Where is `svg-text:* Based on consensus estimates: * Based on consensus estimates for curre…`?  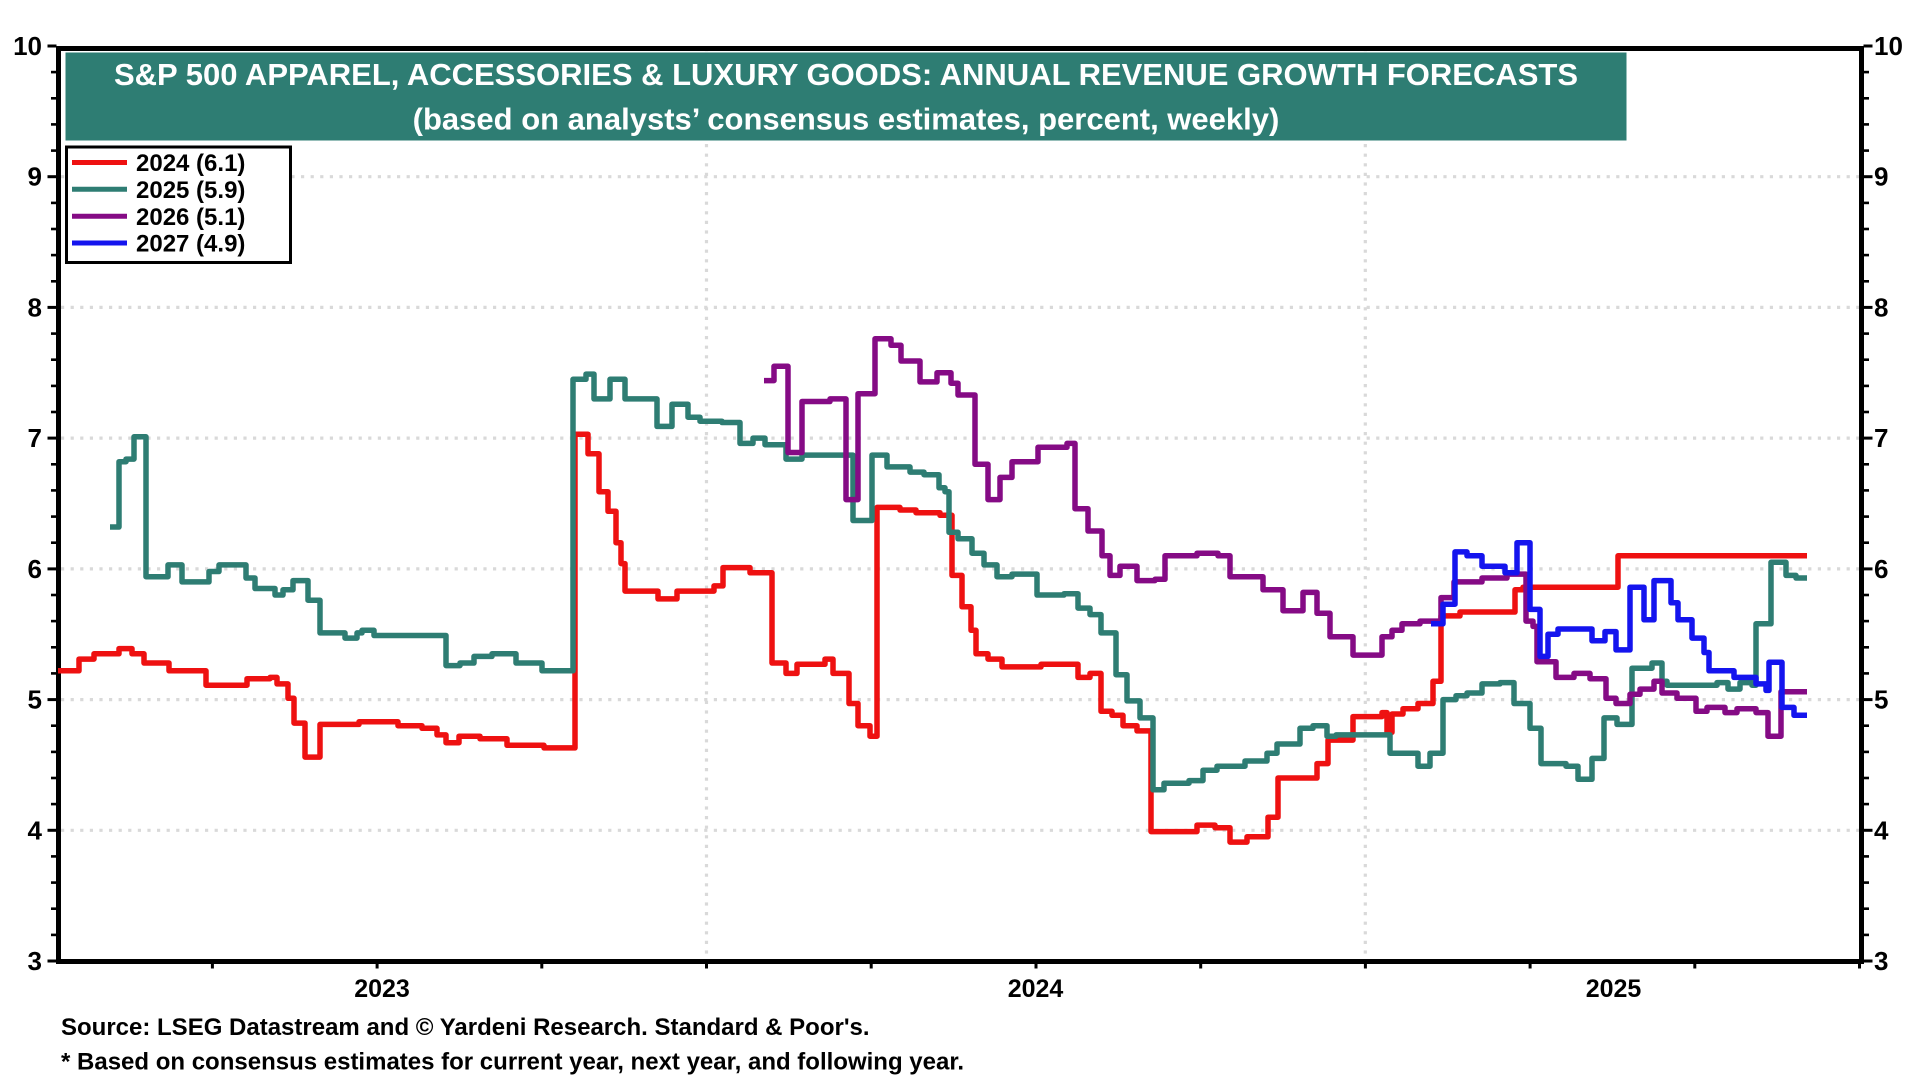 svg-text:* Based on consensus estimates: * Based on consensus estimates for curre… is located at coordinates (512, 1062).